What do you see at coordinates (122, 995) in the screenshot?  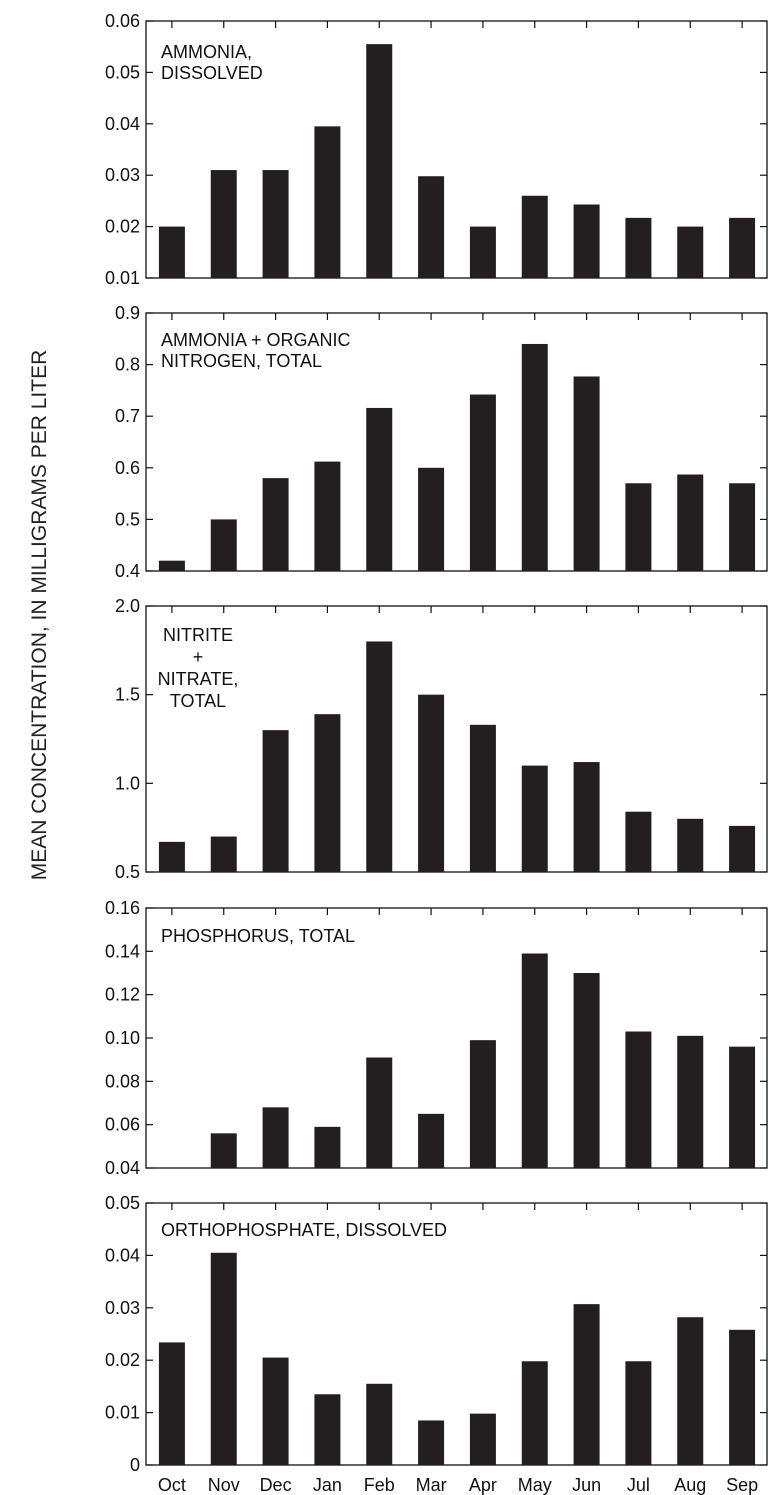 I see `y-tick-label: 0.12` at bounding box center [122, 995].